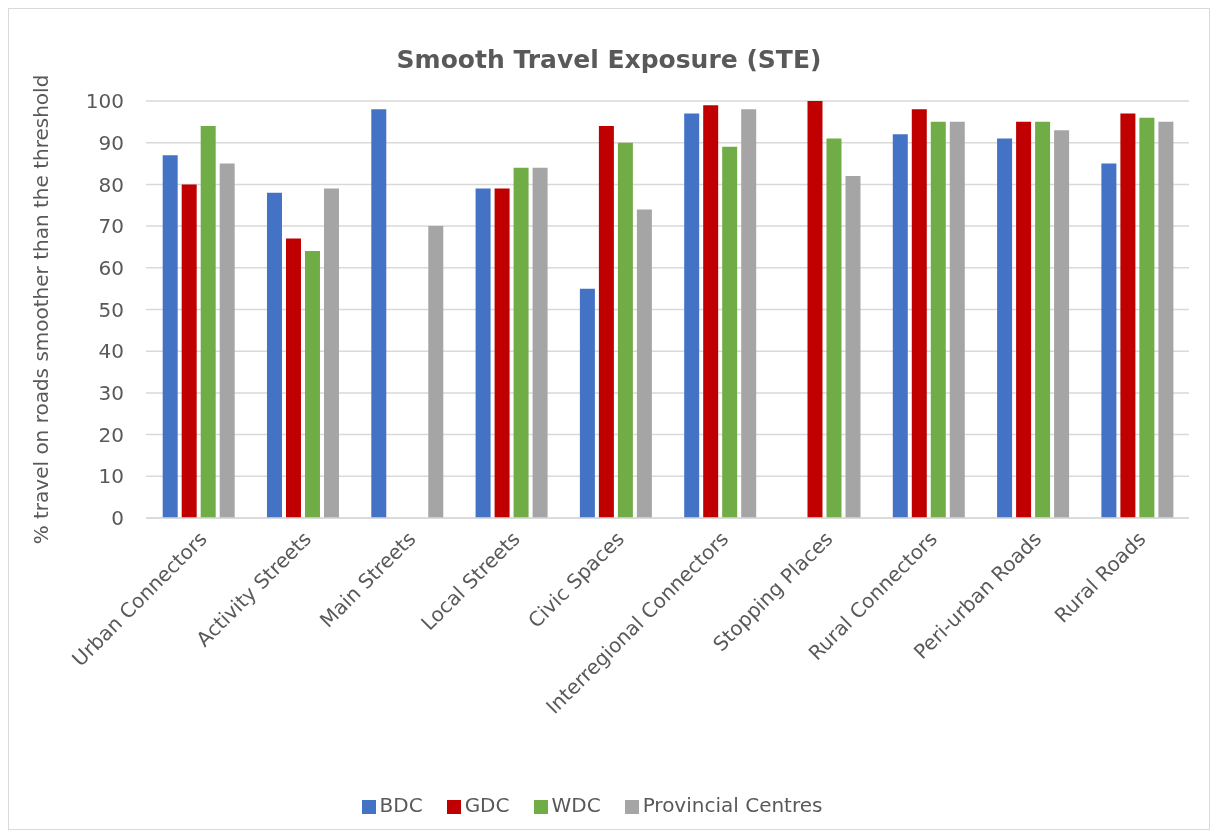 The image size is (1216, 836). I want to click on y-tick-label: 60, so click(111, 267).